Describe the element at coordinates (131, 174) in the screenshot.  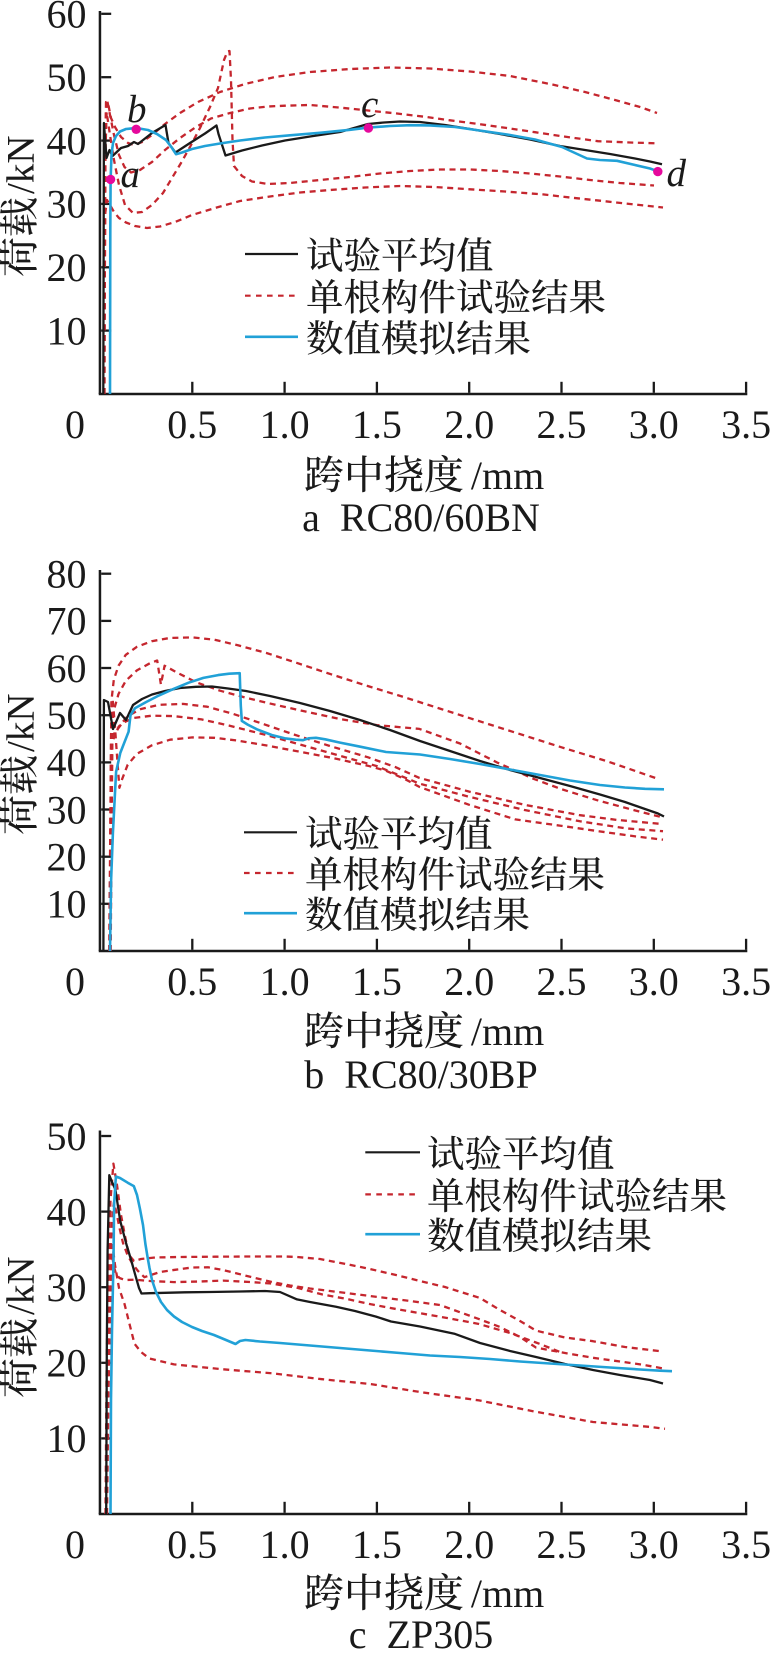
I see `svg-text: a` at that location.